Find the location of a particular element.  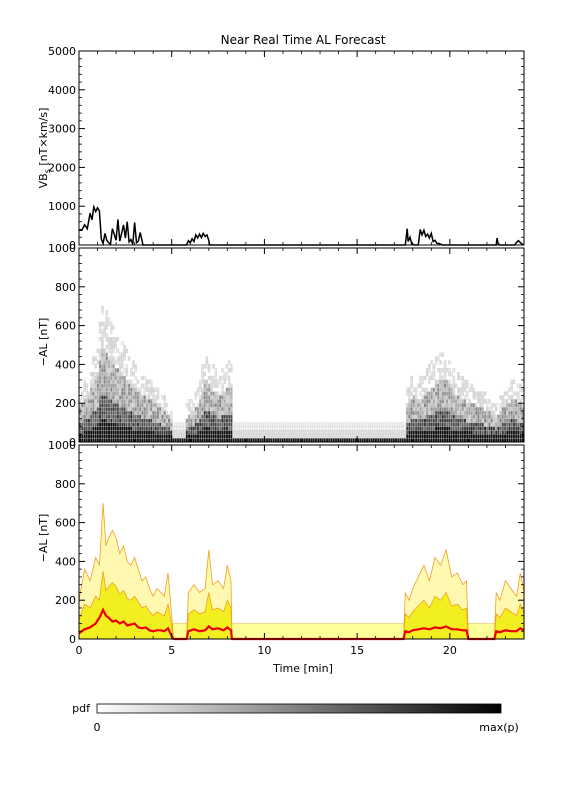

x-tick-label: 15 is located at coordinates (357, 650).